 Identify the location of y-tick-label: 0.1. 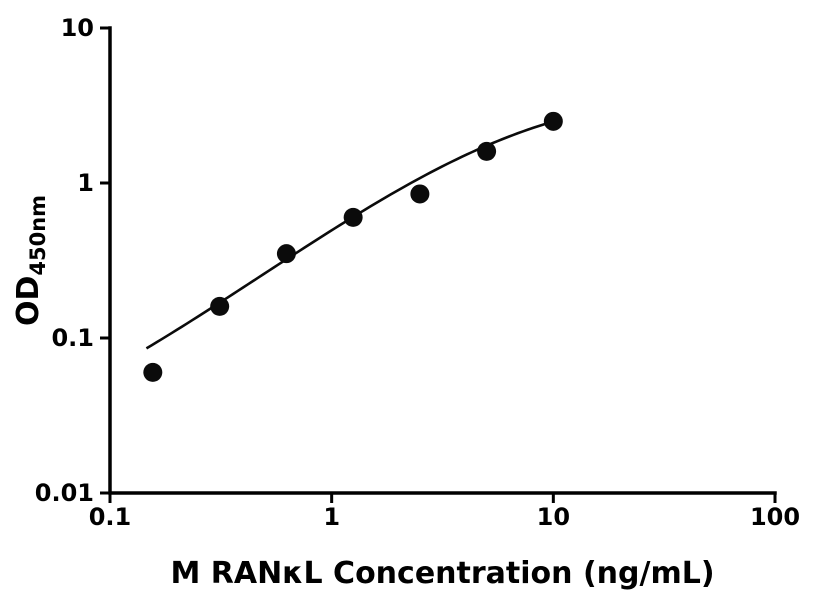
(72, 338).